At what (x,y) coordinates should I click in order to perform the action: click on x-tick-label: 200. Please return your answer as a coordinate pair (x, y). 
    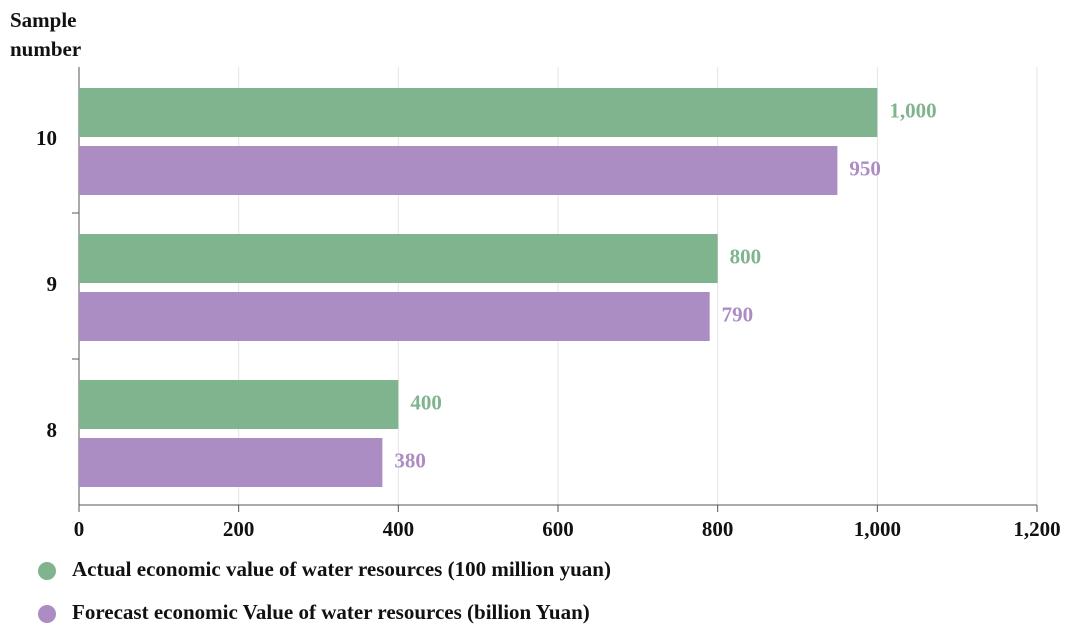
    Looking at the image, I should click on (239, 529).